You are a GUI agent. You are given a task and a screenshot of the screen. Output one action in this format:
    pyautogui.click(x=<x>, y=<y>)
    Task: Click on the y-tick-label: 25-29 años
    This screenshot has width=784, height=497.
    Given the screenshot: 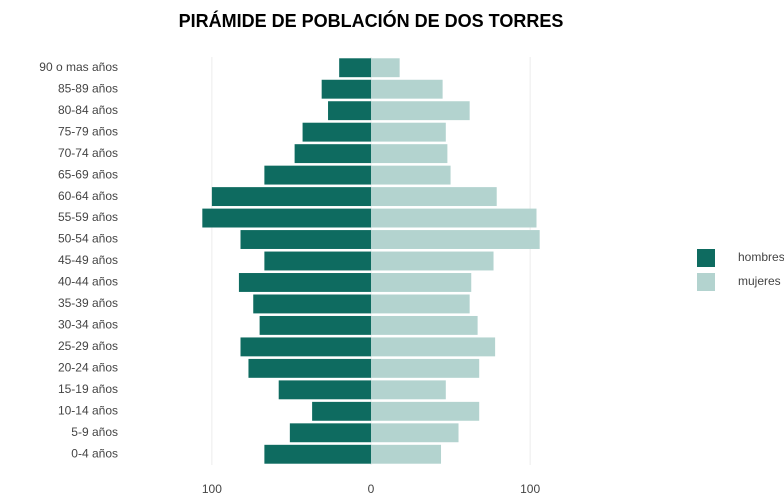 What is the action you would take?
    pyautogui.click(x=88, y=346)
    